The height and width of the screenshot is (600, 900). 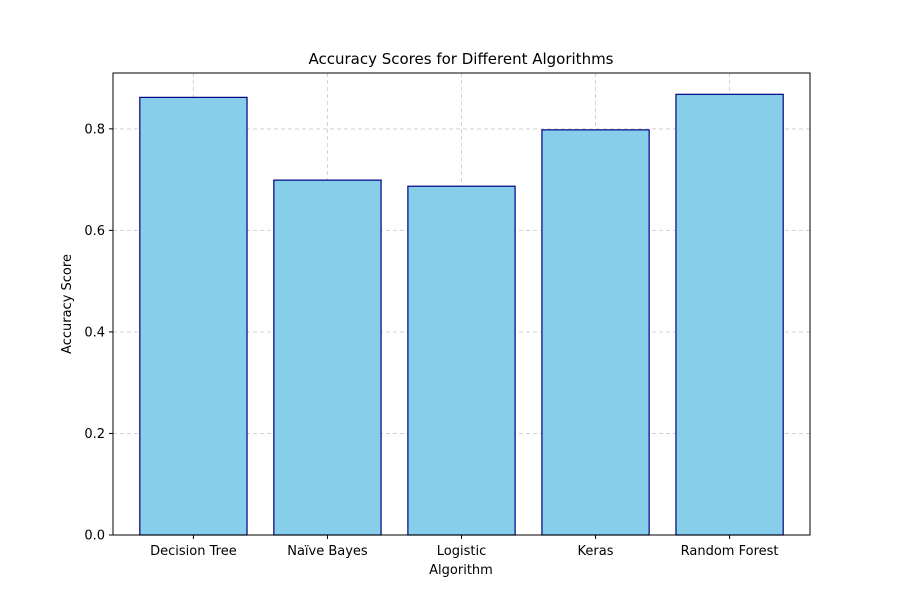 I want to click on y-axis-ticks: 0.0 0.2 0.4 0.6 0.8, so click(x=98, y=333).